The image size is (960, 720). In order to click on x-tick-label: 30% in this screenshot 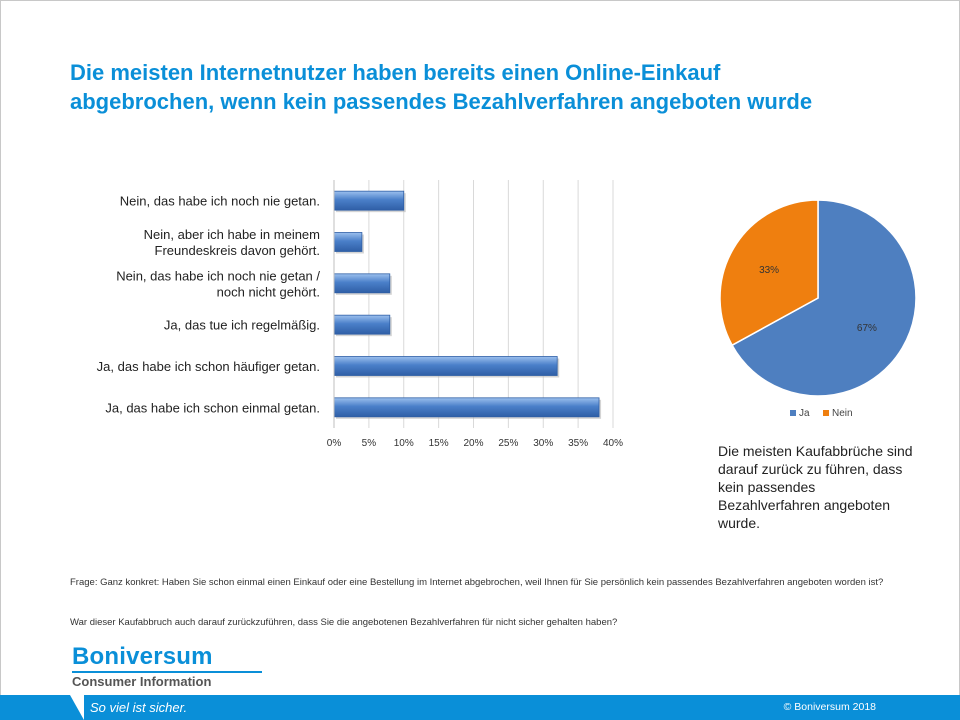, I will do `click(543, 443)`.